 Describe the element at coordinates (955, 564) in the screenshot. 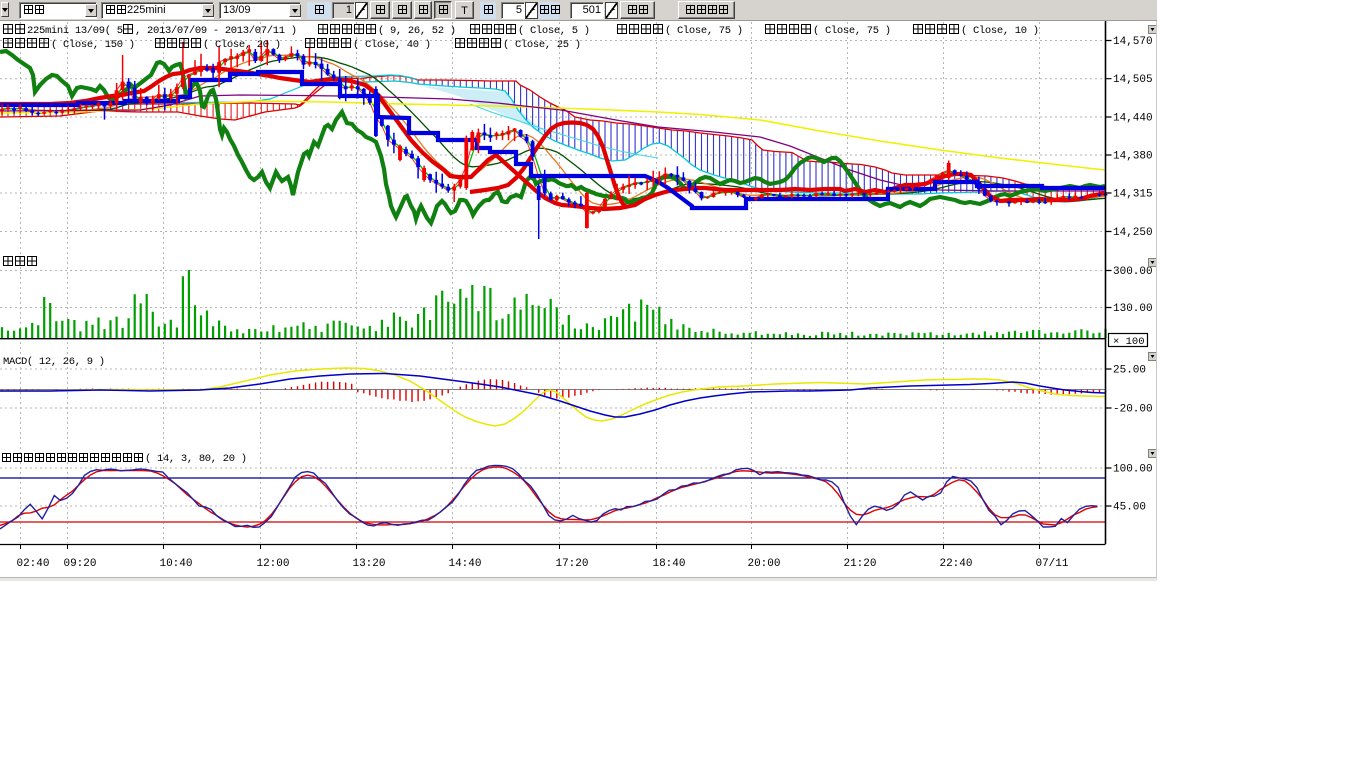

I see `svg-text: 22:40` at that location.